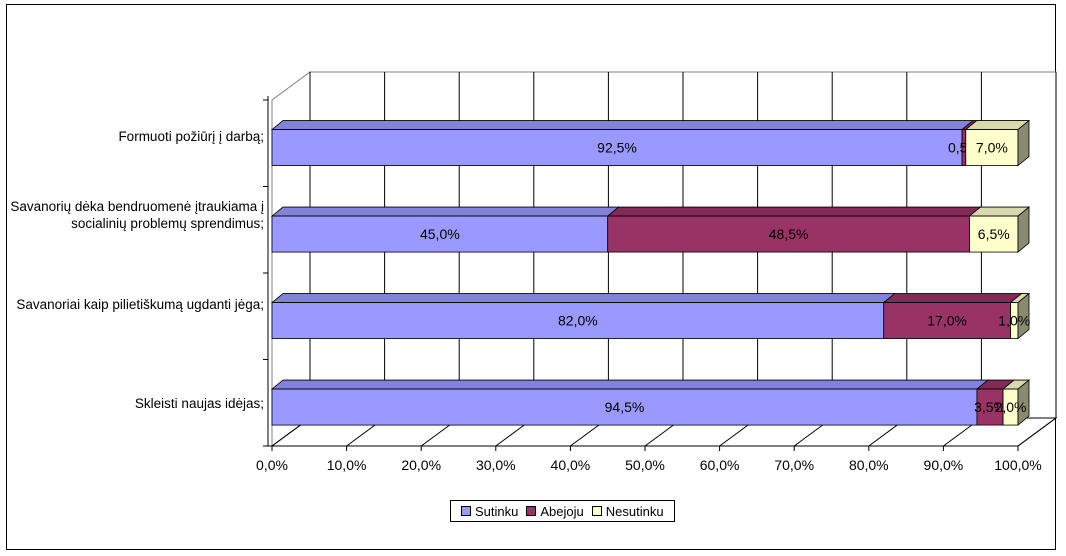 The width and height of the screenshot is (1066, 556). What do you see at coordinates (1011, 407) in the screenshot?
I see `data-label: 2,0%` at bounding box center [1011, 407].